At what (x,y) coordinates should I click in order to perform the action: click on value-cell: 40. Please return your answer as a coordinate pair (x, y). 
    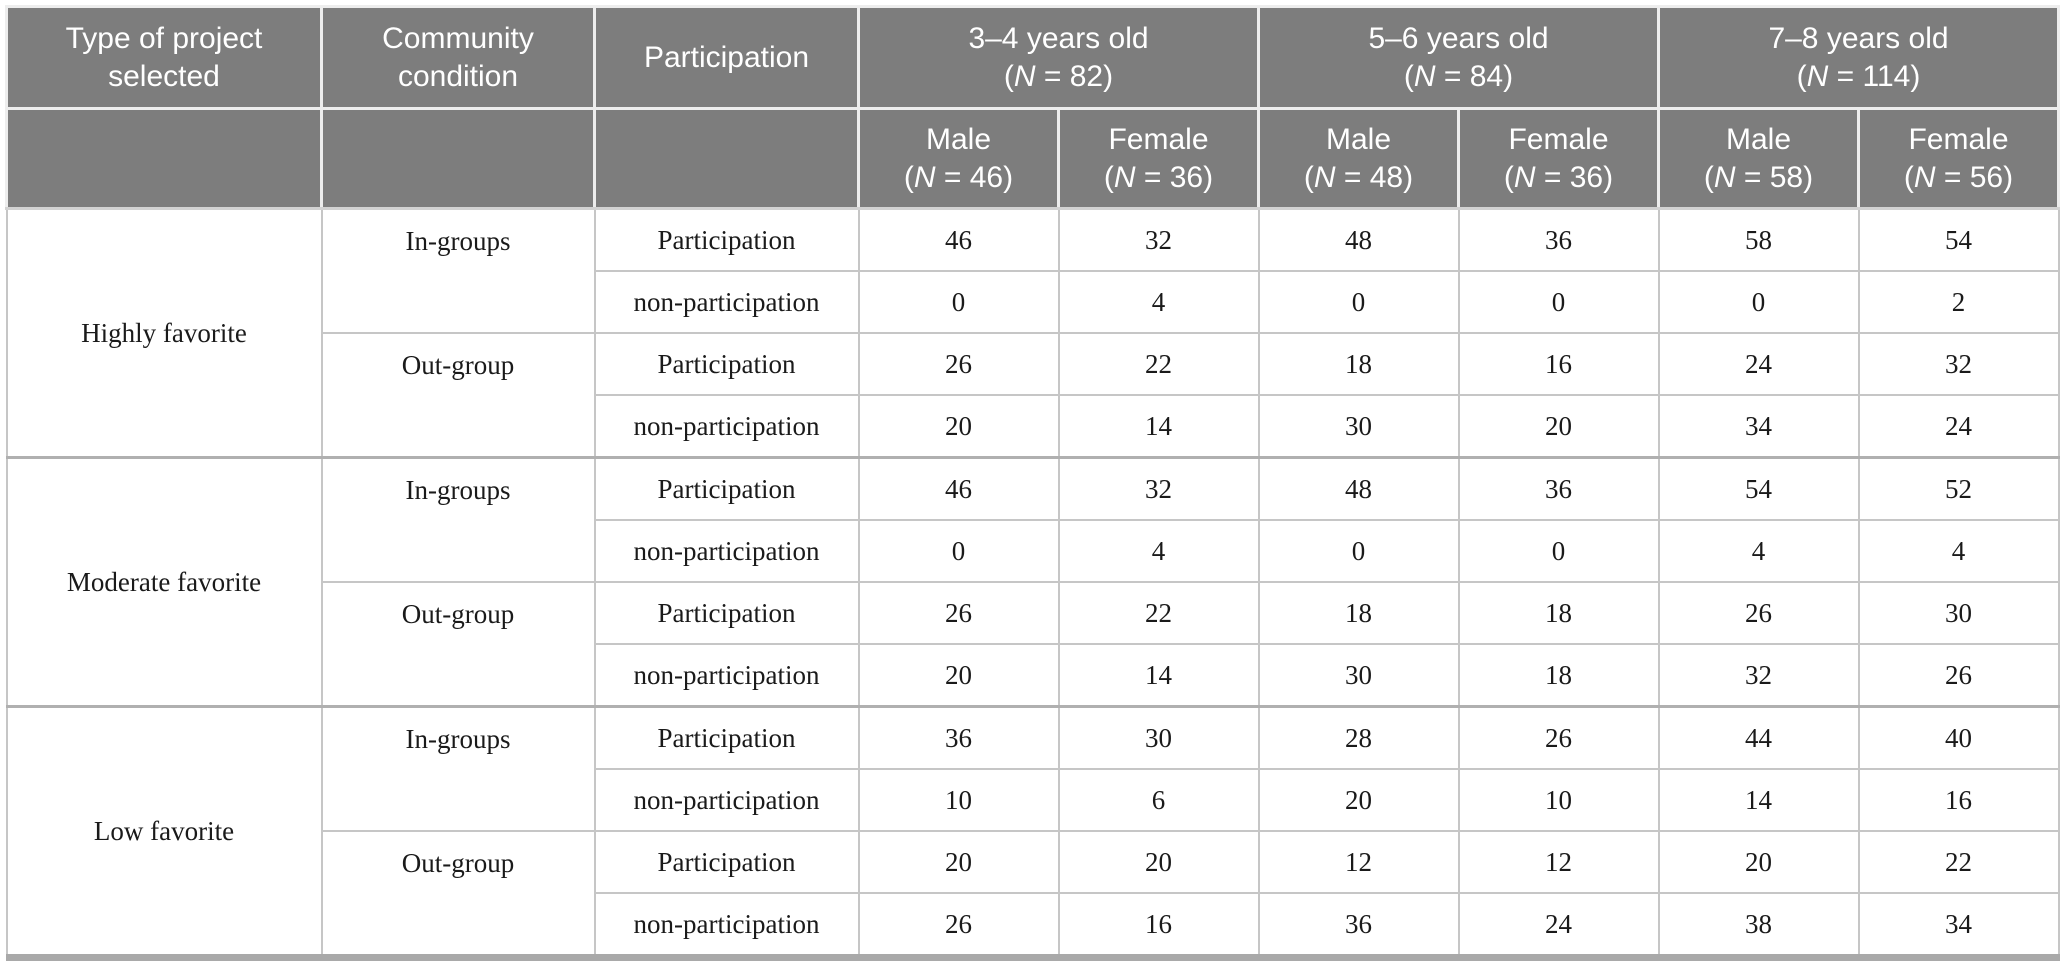
    Looking at the image, I should click on (1958, 737).